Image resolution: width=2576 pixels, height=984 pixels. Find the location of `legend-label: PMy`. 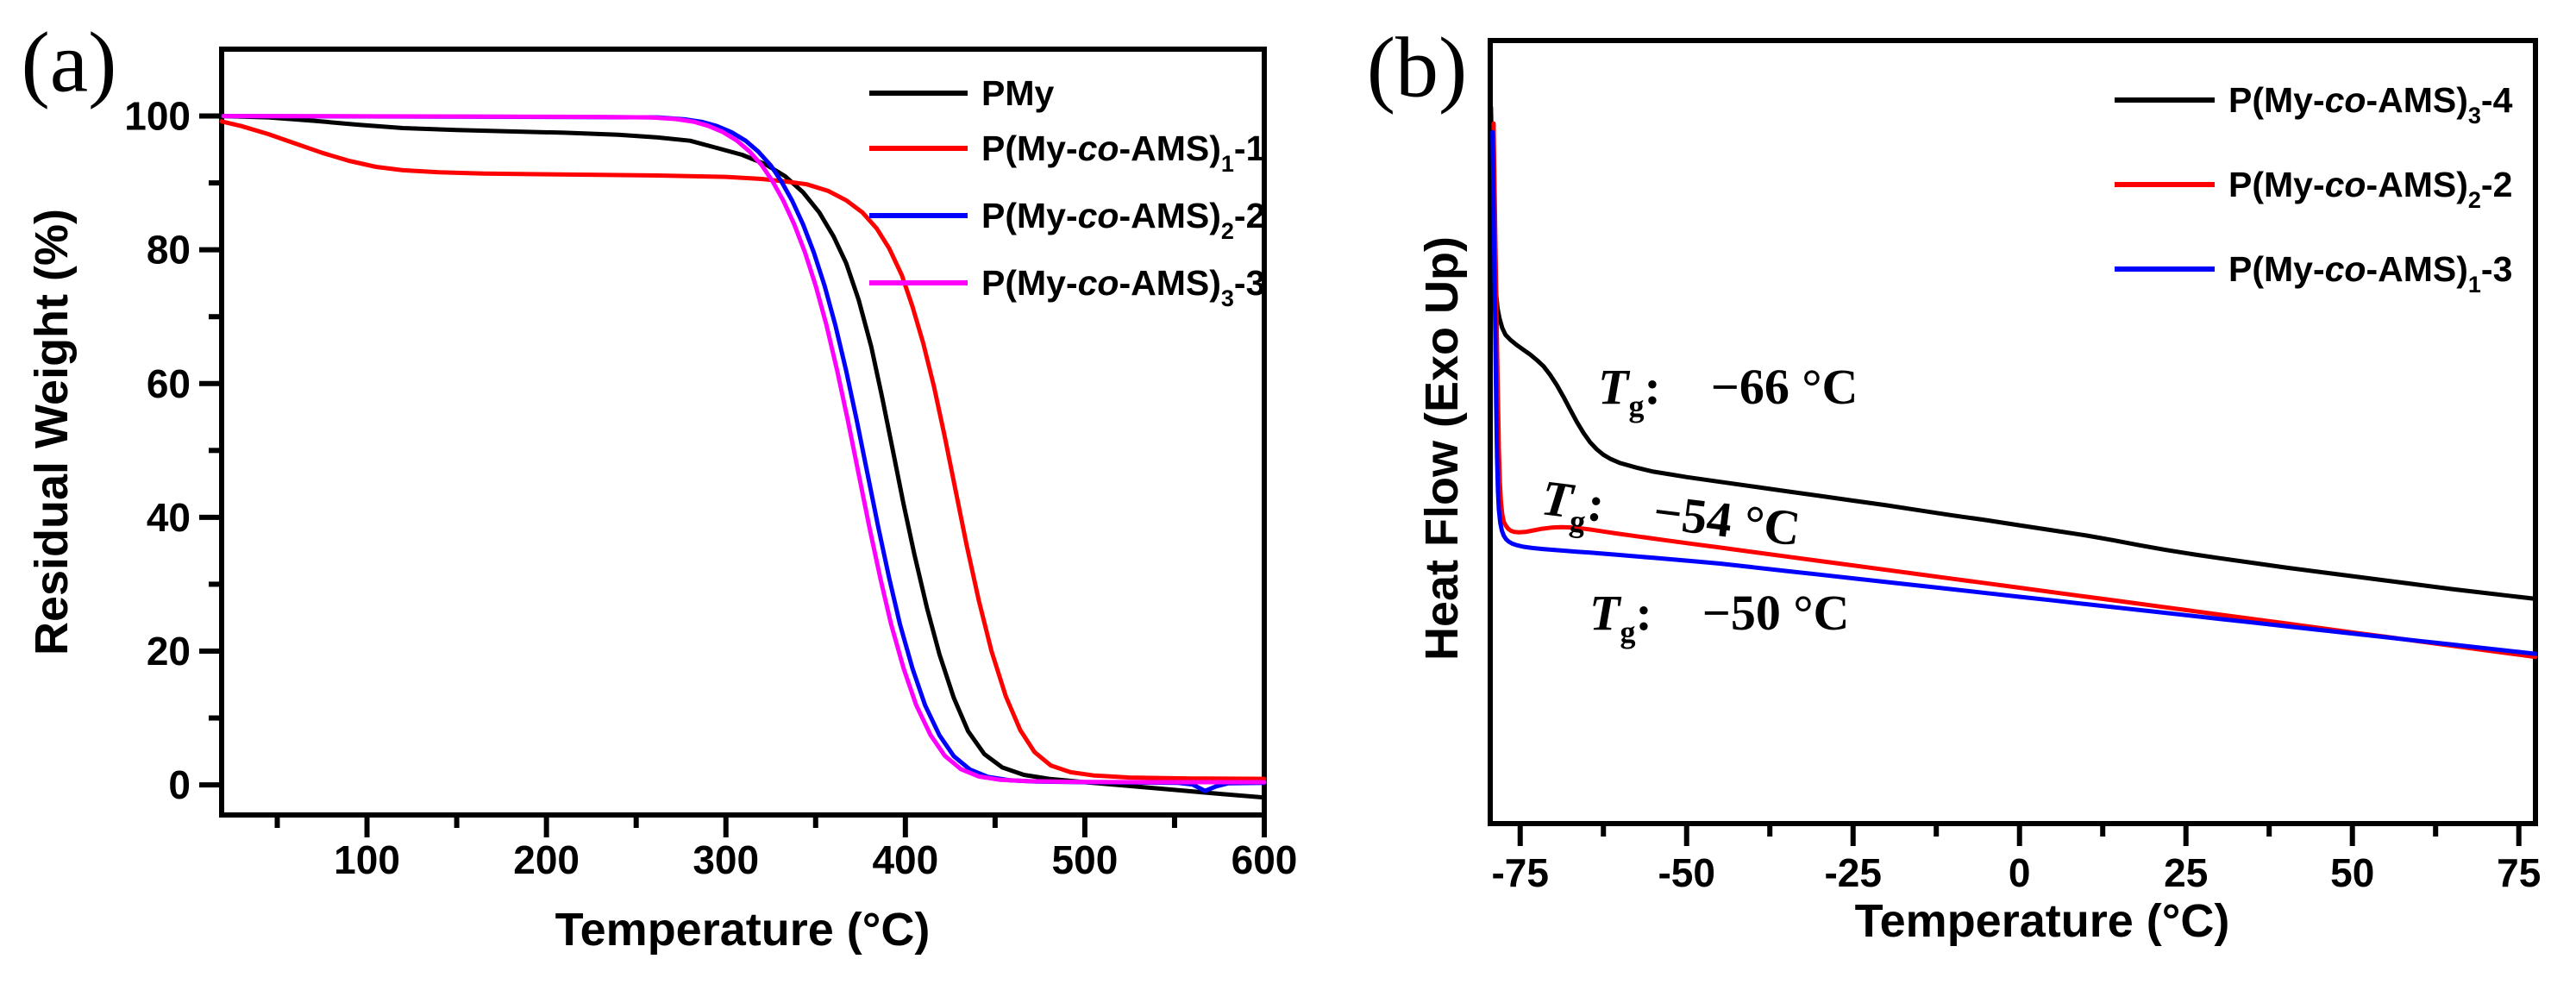

legend-label: PMy is located at coordinates (1018, 92).